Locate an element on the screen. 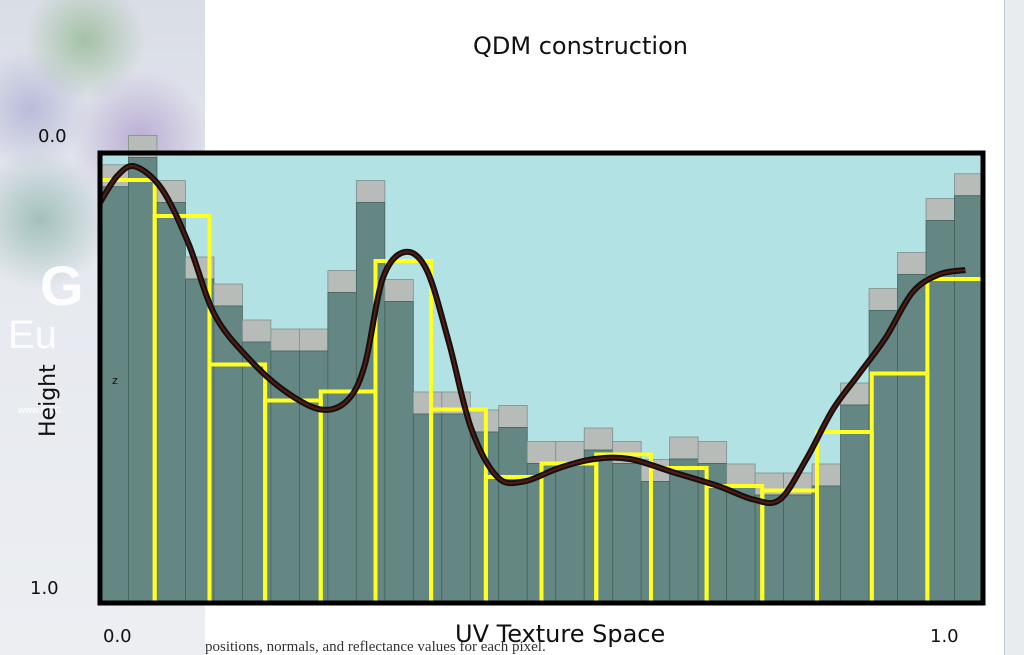 The width and height of the screenshot is (1024, 655). x-axis-label: UV Texture Space is located at coordinates (560, 634).